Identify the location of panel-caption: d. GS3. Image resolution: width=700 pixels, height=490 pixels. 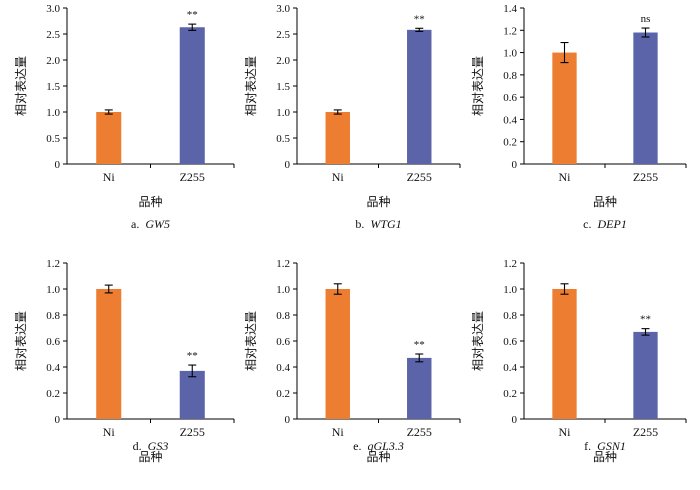
(151, 446).